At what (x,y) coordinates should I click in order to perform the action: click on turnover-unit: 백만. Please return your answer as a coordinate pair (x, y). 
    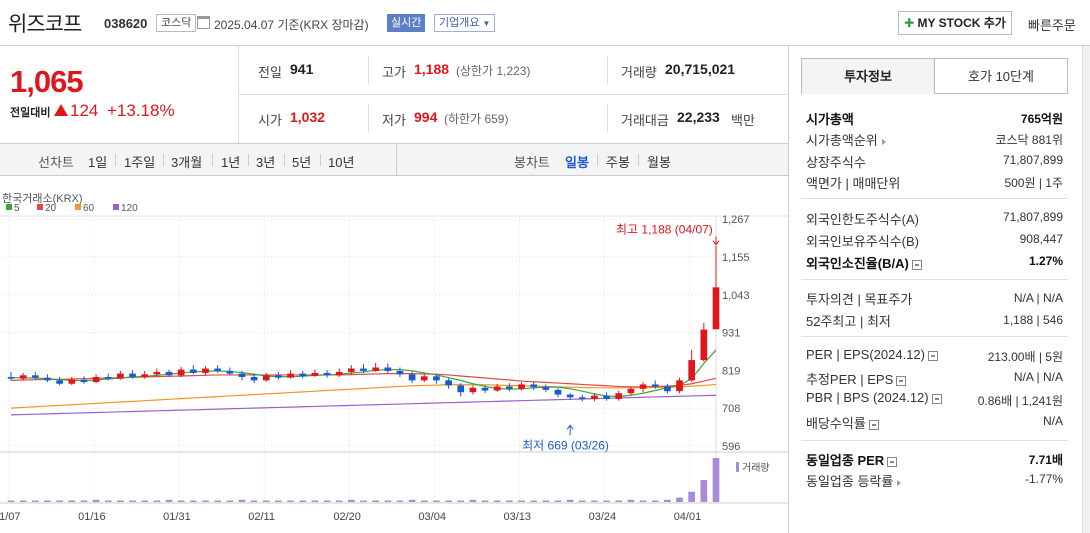
    Looking at the image, I should click on (743, 120).